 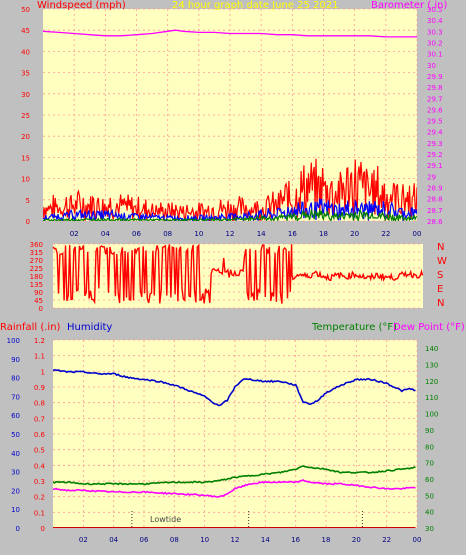 I want to click on wind-tick-label: 30, so click(x=25, y=95).